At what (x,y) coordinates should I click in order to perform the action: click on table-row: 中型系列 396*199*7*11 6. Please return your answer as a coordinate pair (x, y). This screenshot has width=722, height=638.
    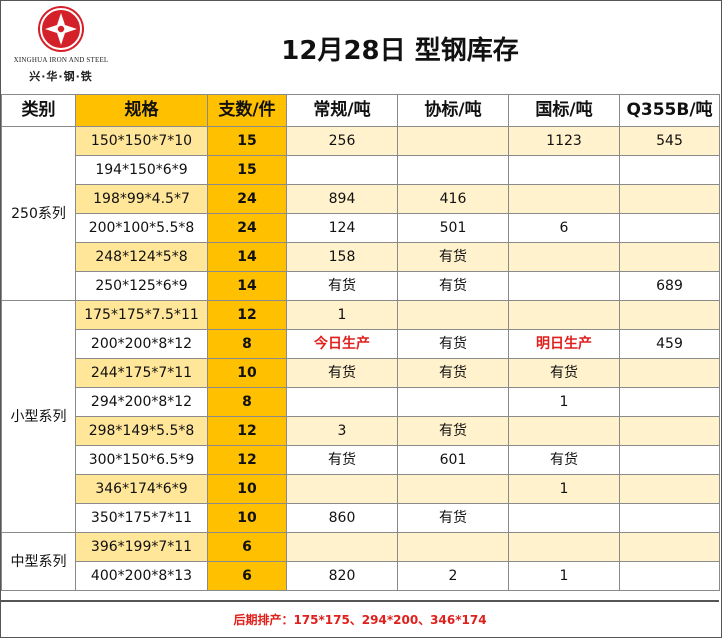
    Looking at the image, I should click on (360, 561).